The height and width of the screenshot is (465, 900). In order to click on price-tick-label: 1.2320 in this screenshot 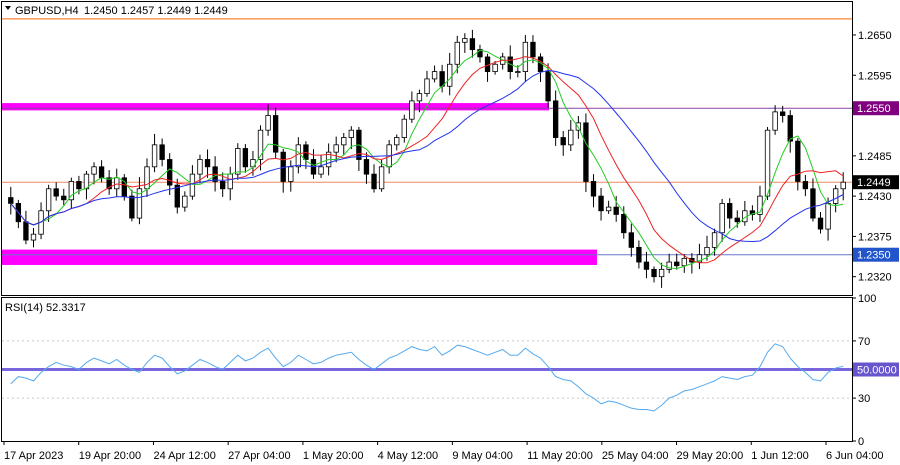, I will do `click(875, 278)`.